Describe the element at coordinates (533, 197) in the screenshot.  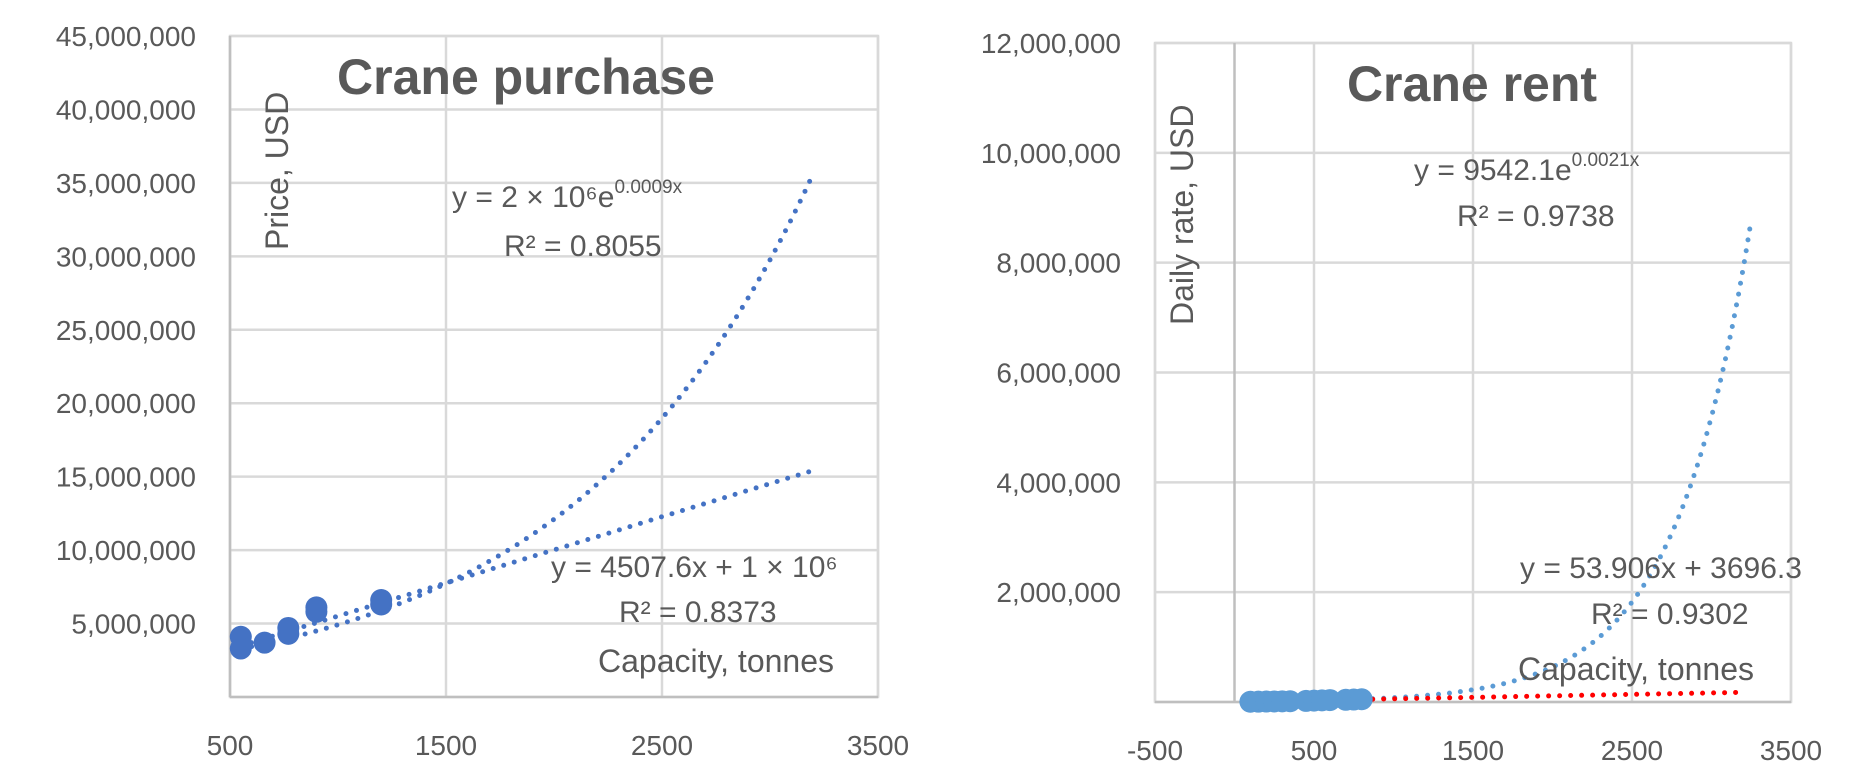
I see `purchase-exp-equation-base: y = 2 × 10⁶e` at that location.